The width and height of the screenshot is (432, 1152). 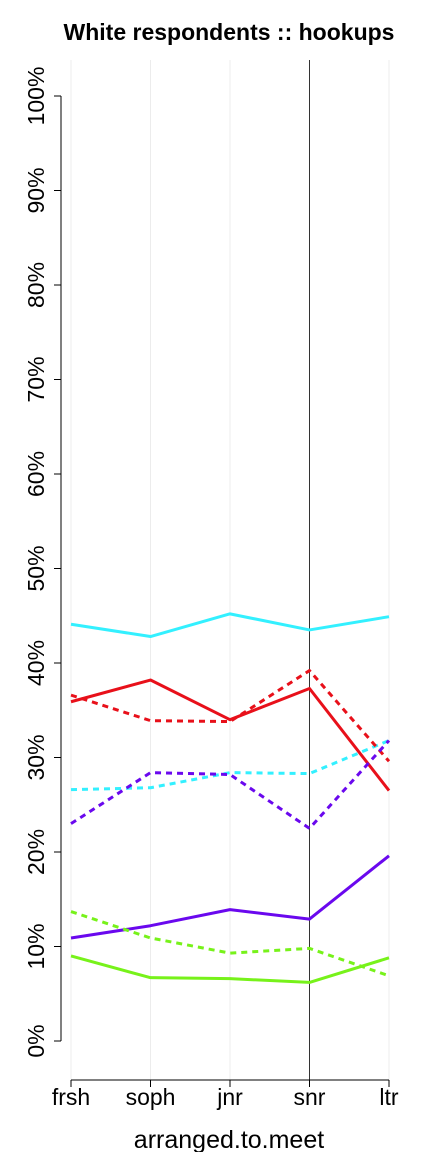 What do you see at coordinates (36, 96) in the screenshot?
I see `y-tick-label-100: 100%` at bounding box center [36, 96].